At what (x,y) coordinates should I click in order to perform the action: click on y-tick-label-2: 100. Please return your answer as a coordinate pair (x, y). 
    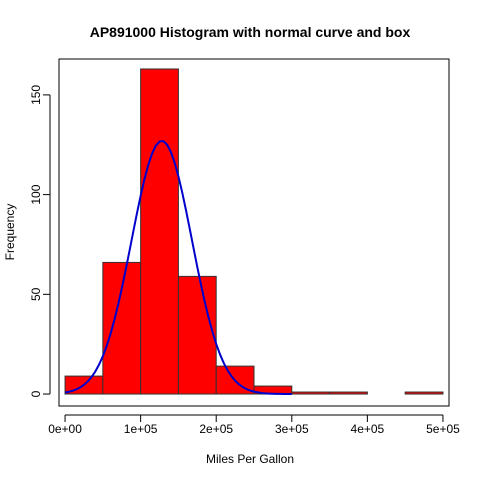
    Looking at the image, I should click on (36, 194).